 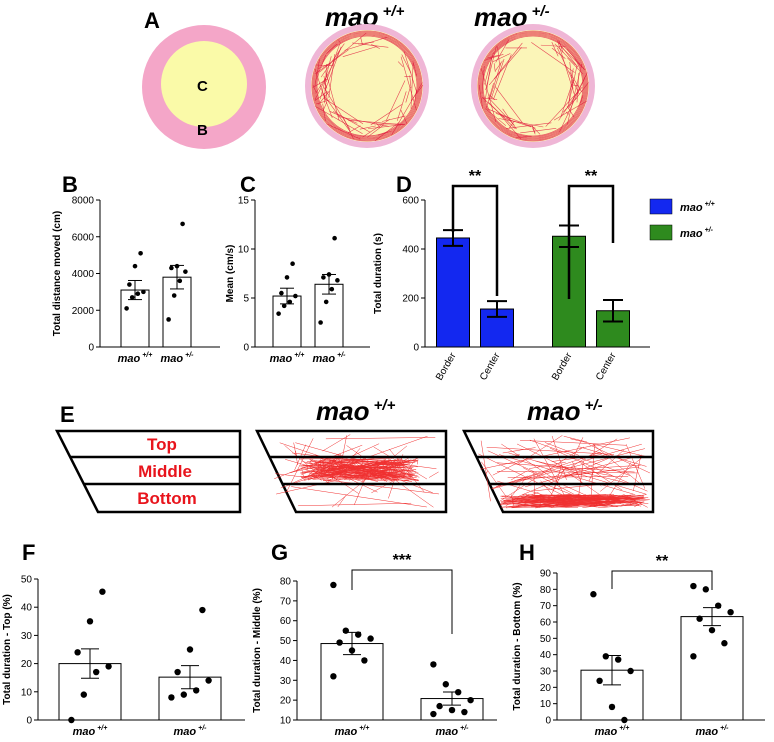 I want to click on arena-traces-wt, so click(x=367, y=86).